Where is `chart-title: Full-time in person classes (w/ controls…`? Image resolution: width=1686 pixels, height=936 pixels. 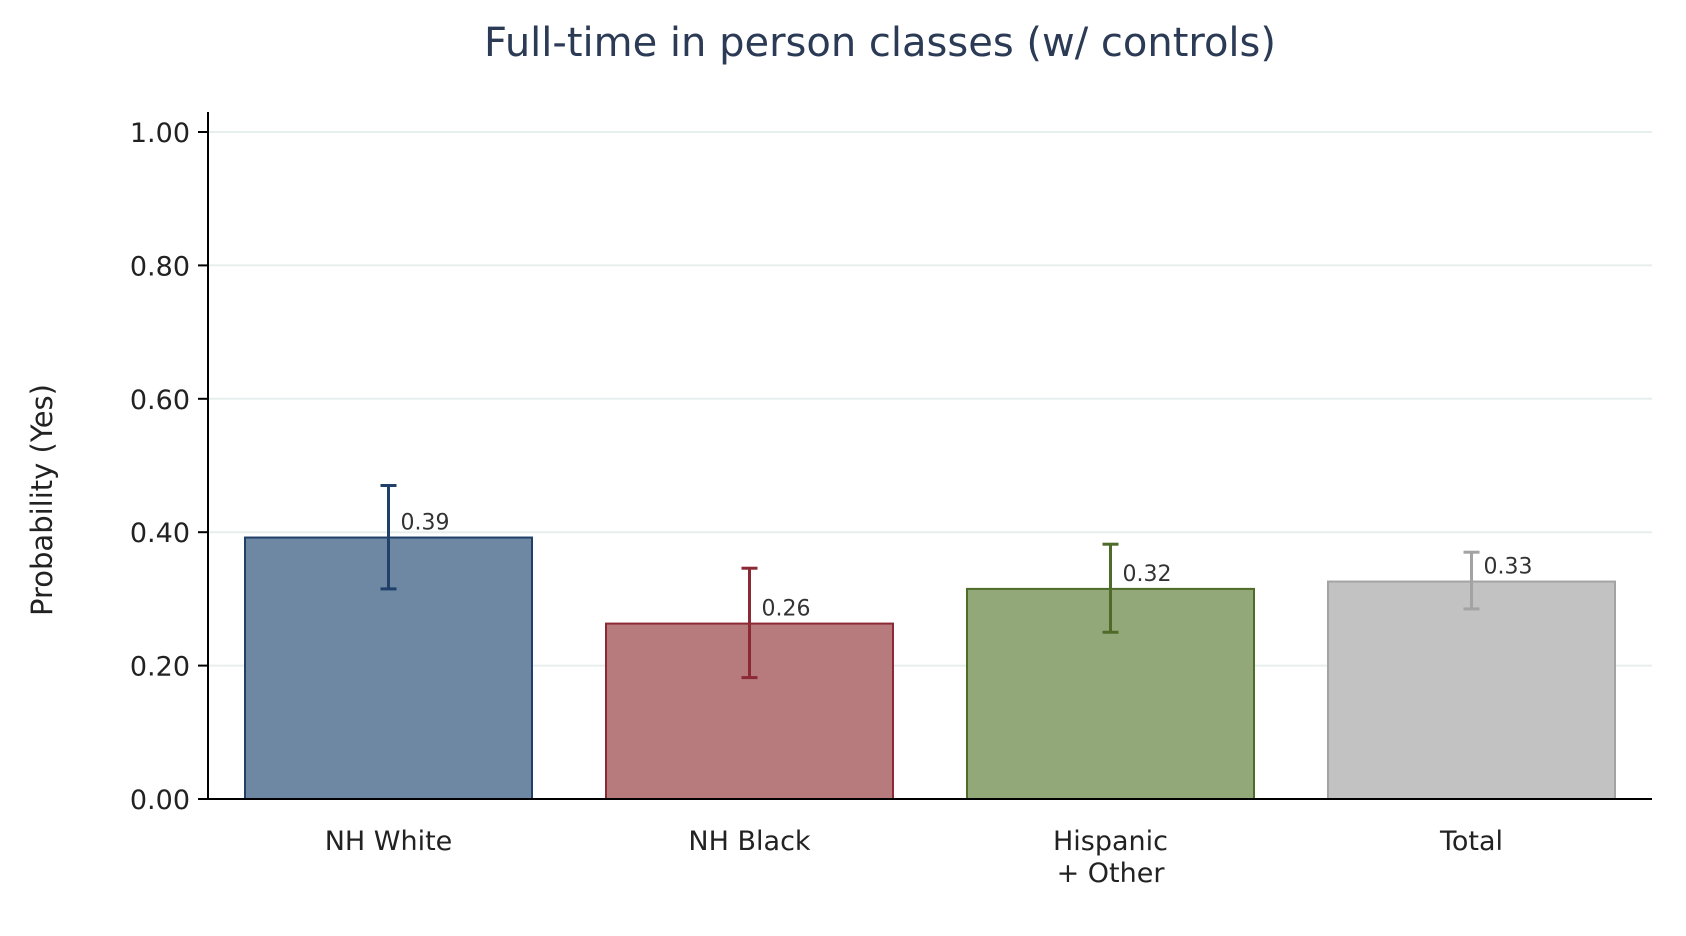
chart-title: Full-time in person classes (w/ controls… is located at coordinates (880, 43).